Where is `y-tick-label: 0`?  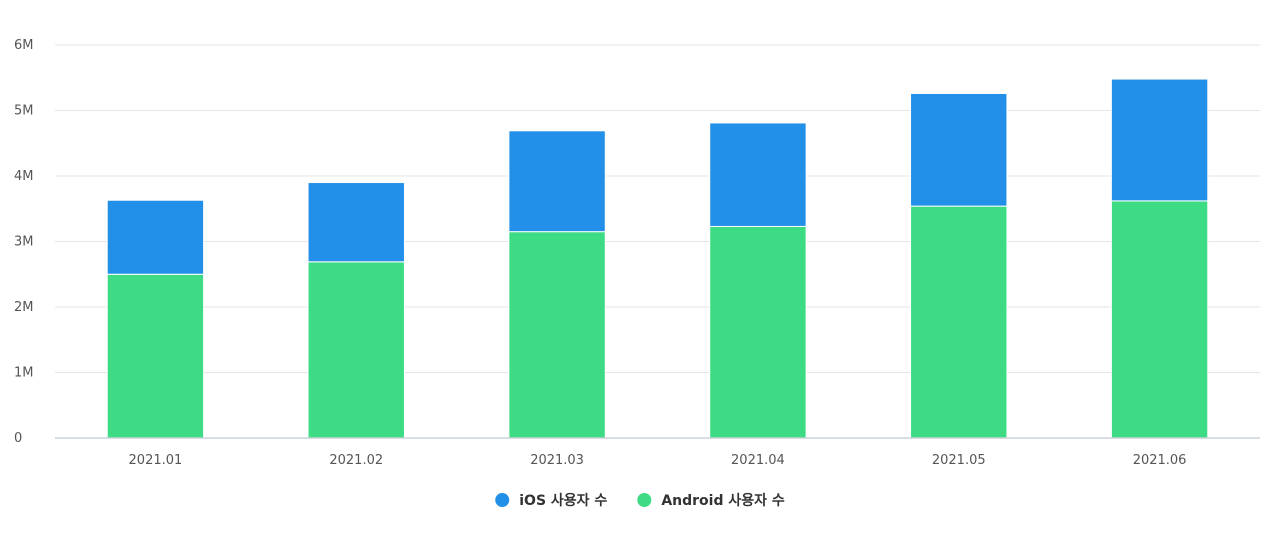
y-tick-label: 0 is located at coordinates (18, 438).